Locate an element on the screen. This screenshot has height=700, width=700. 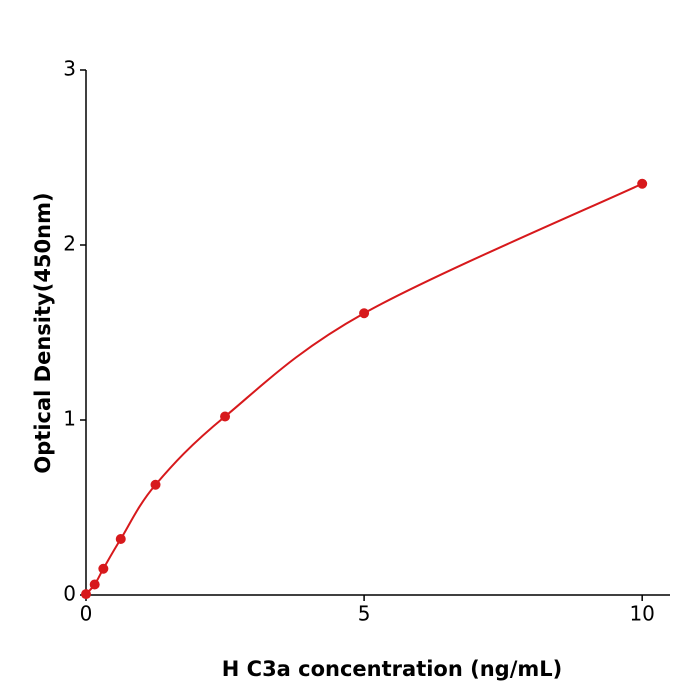
y-tick-label: 3 is located at coordinates (69, 69).